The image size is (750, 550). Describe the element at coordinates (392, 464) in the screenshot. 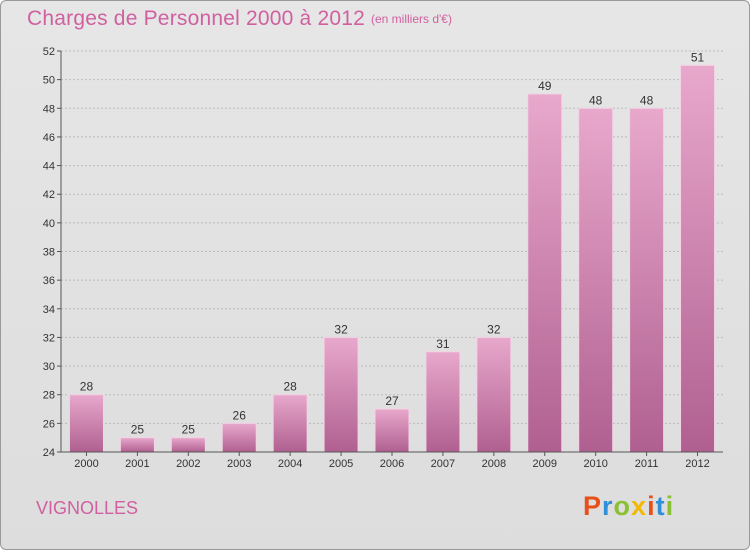

I see `x-tick-label-2006: 2006` at that location.